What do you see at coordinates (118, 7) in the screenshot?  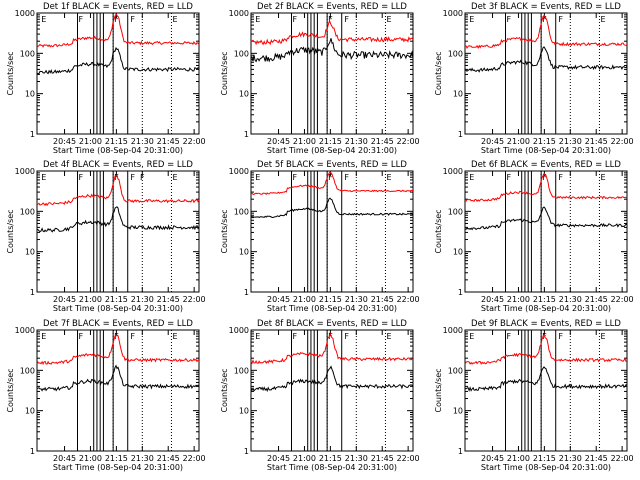 I see `chart-title: Det 1f BLACK = Events, RED = LLD` at bounding box center [118, 7].